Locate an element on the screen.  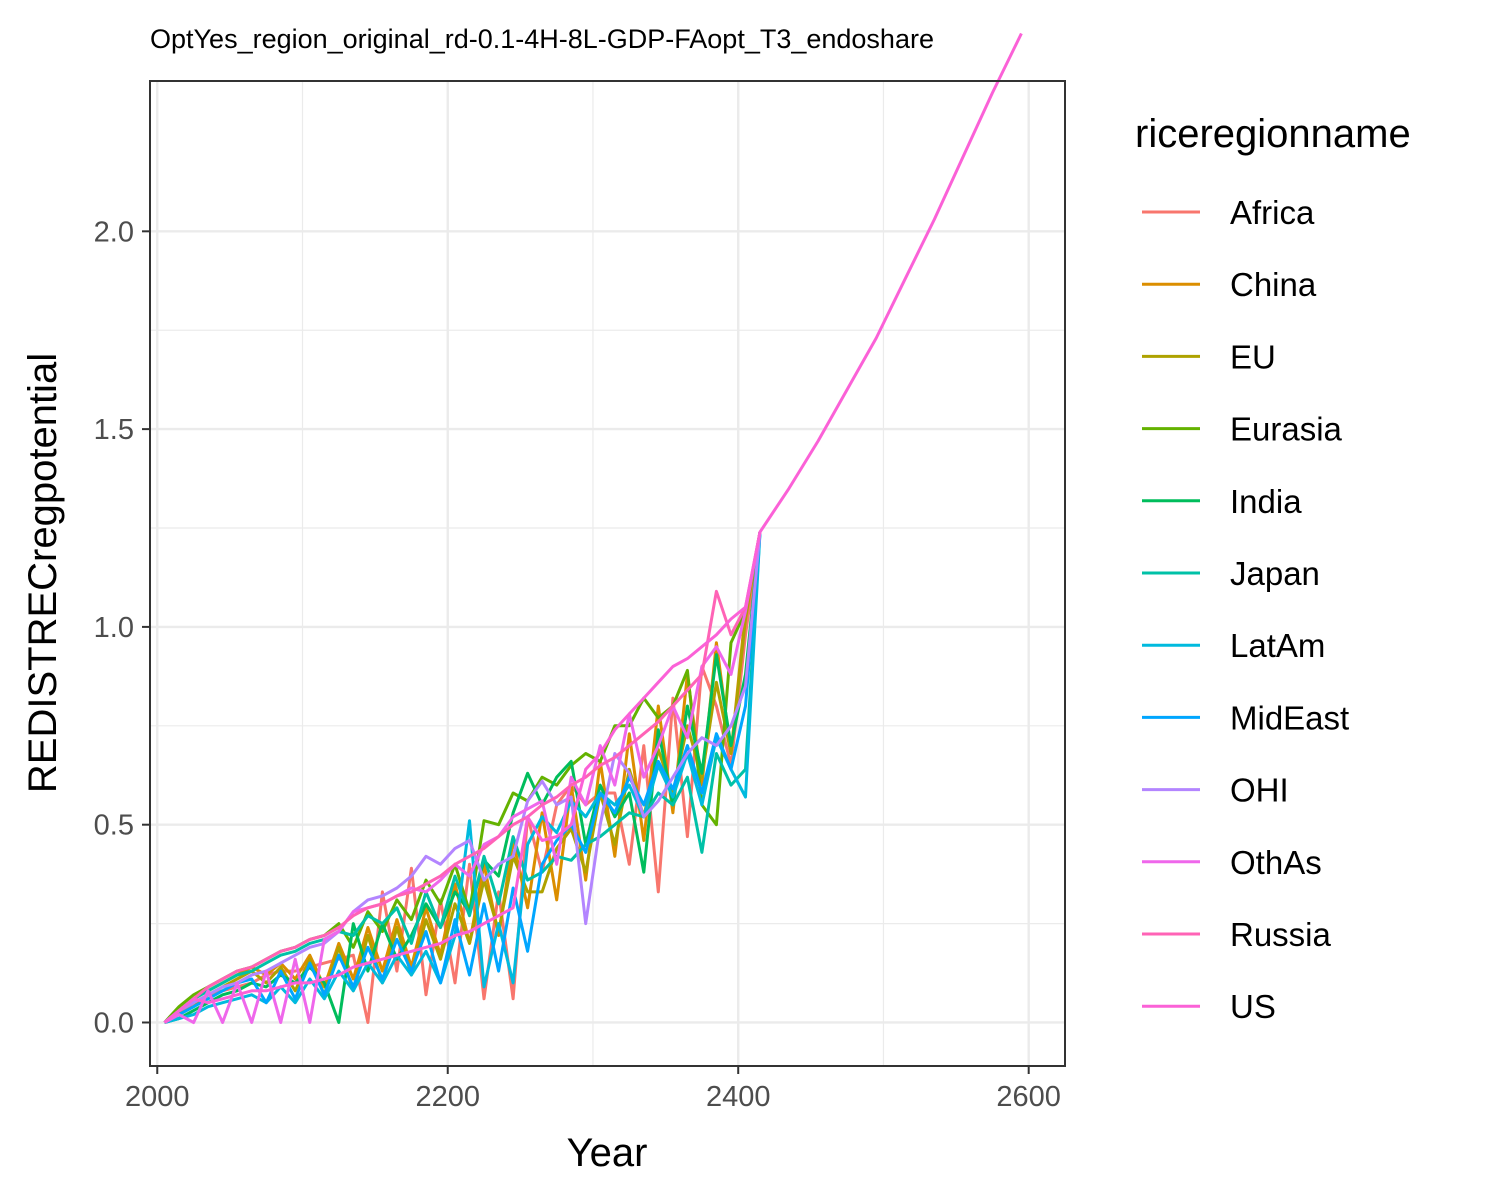
legend-label: China is located at coordinates (1273, 284).